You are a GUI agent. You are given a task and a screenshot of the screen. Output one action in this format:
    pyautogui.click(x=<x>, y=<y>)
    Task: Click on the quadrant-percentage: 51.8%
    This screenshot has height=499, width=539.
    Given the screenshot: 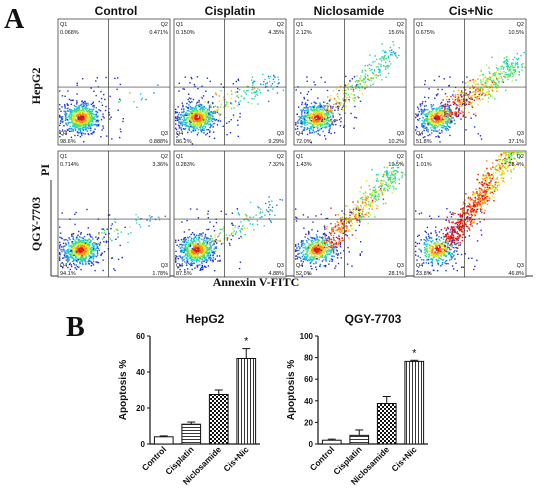 What is the action you would take?
    pyautogui.click(x=424, y=142)
    